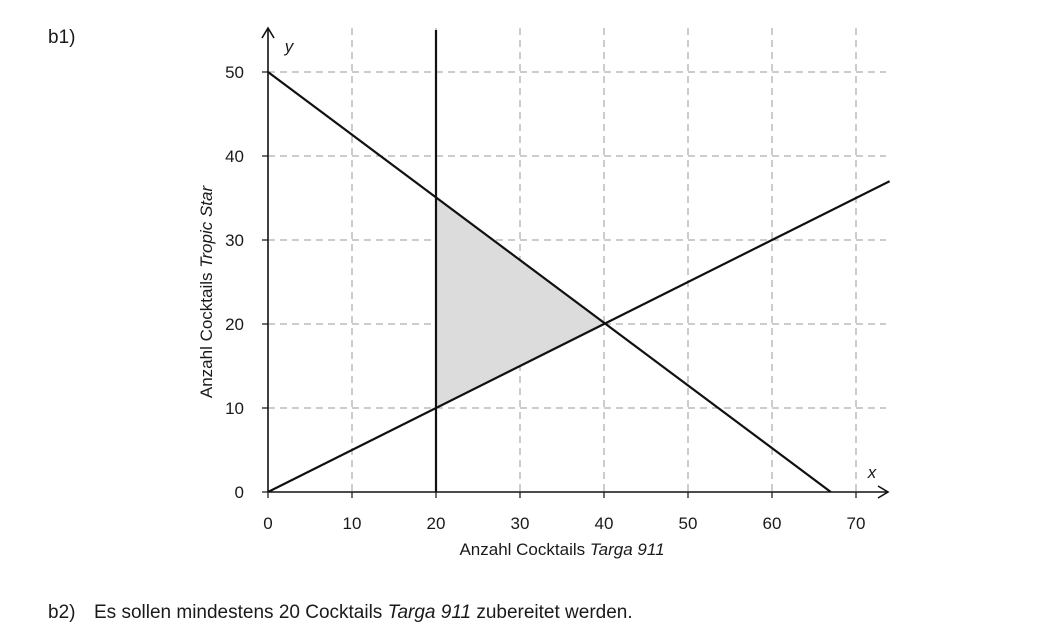 This screenshot has height=637, width=1040. I want to click on x-axis-label-italic: Targa 911, so click(627, 549).